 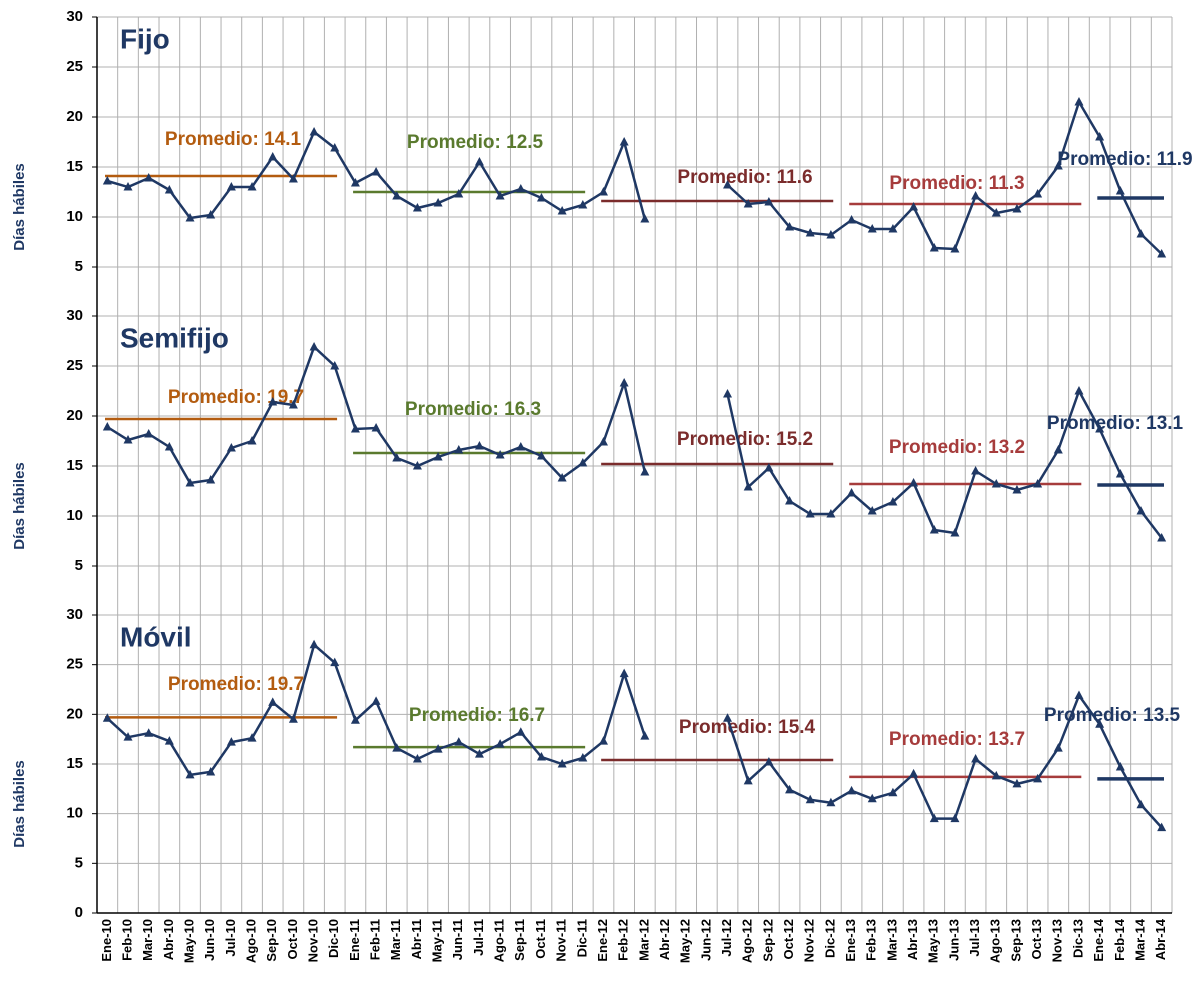 I want to click on x-tick-label: Mar-11, so click(x=395, y=939).